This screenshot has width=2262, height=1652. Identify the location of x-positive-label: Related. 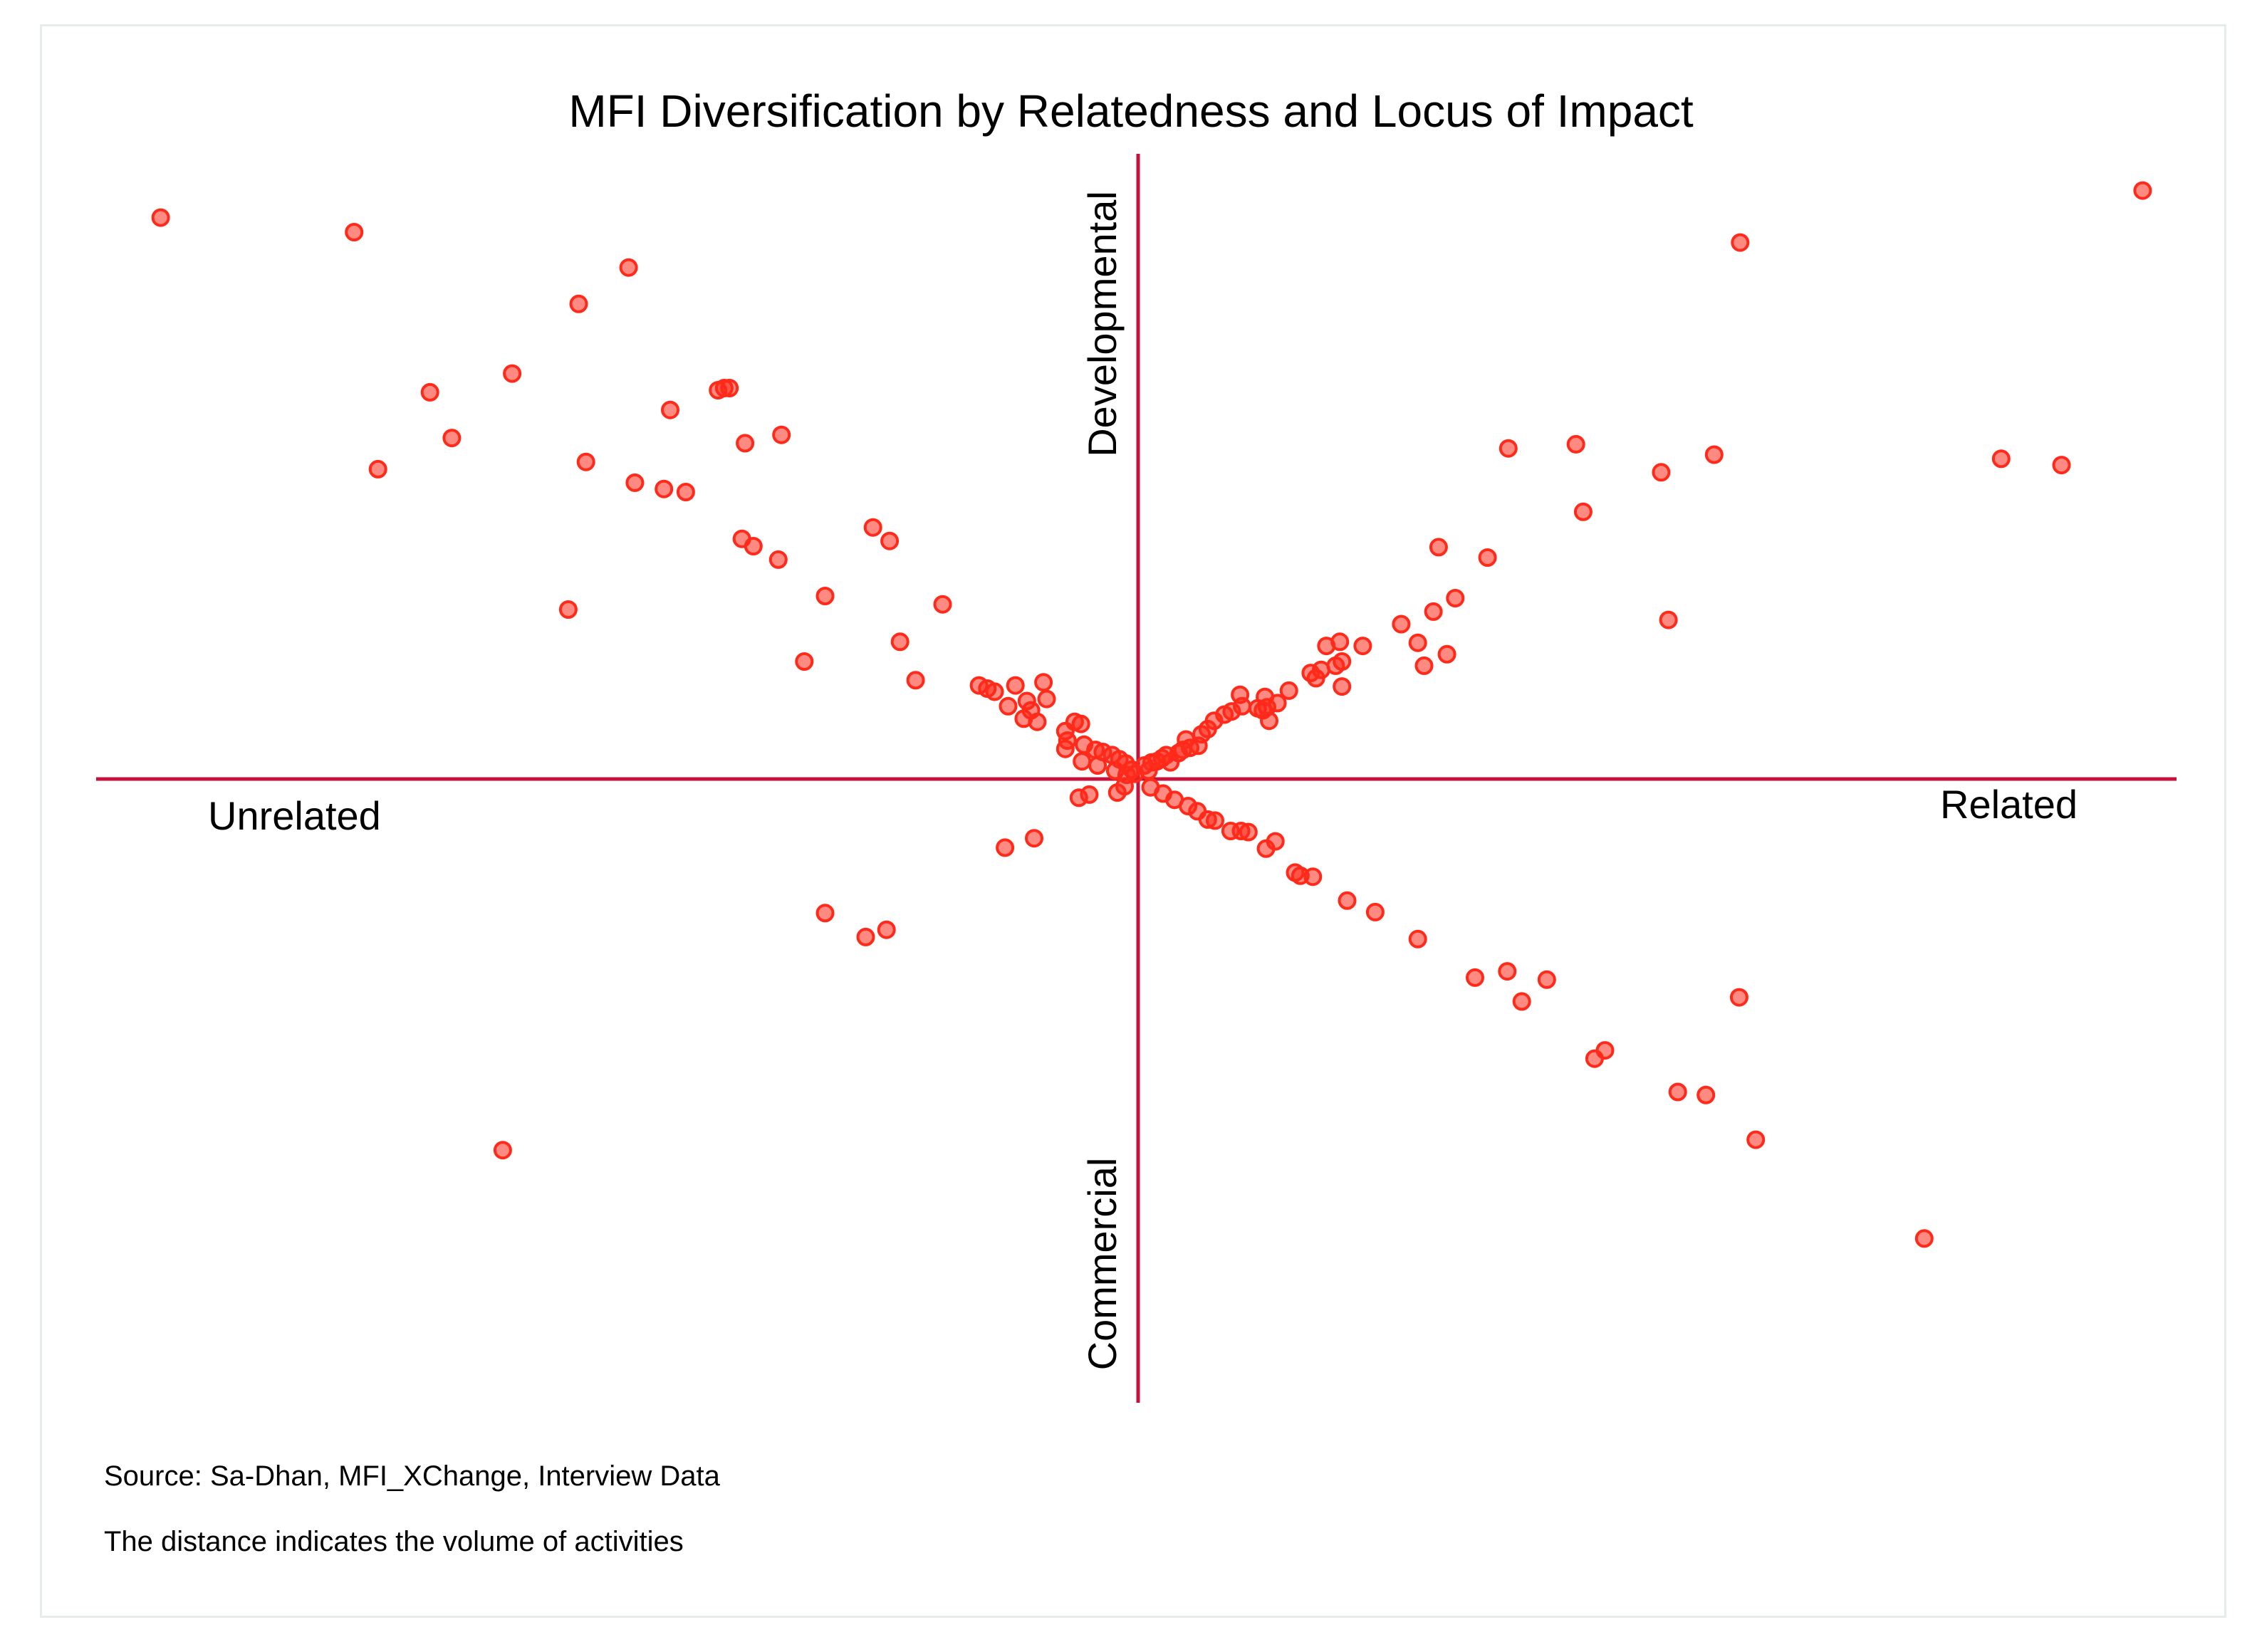
(2009, 804).